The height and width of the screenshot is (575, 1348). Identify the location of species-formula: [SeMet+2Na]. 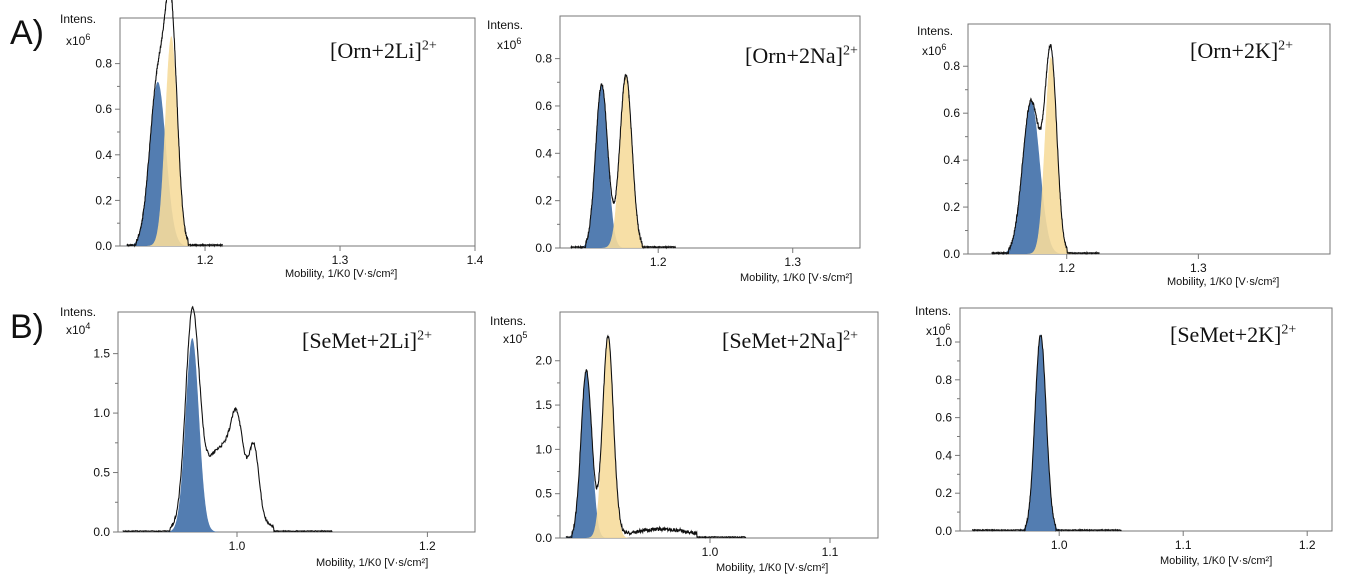
(783, 340).